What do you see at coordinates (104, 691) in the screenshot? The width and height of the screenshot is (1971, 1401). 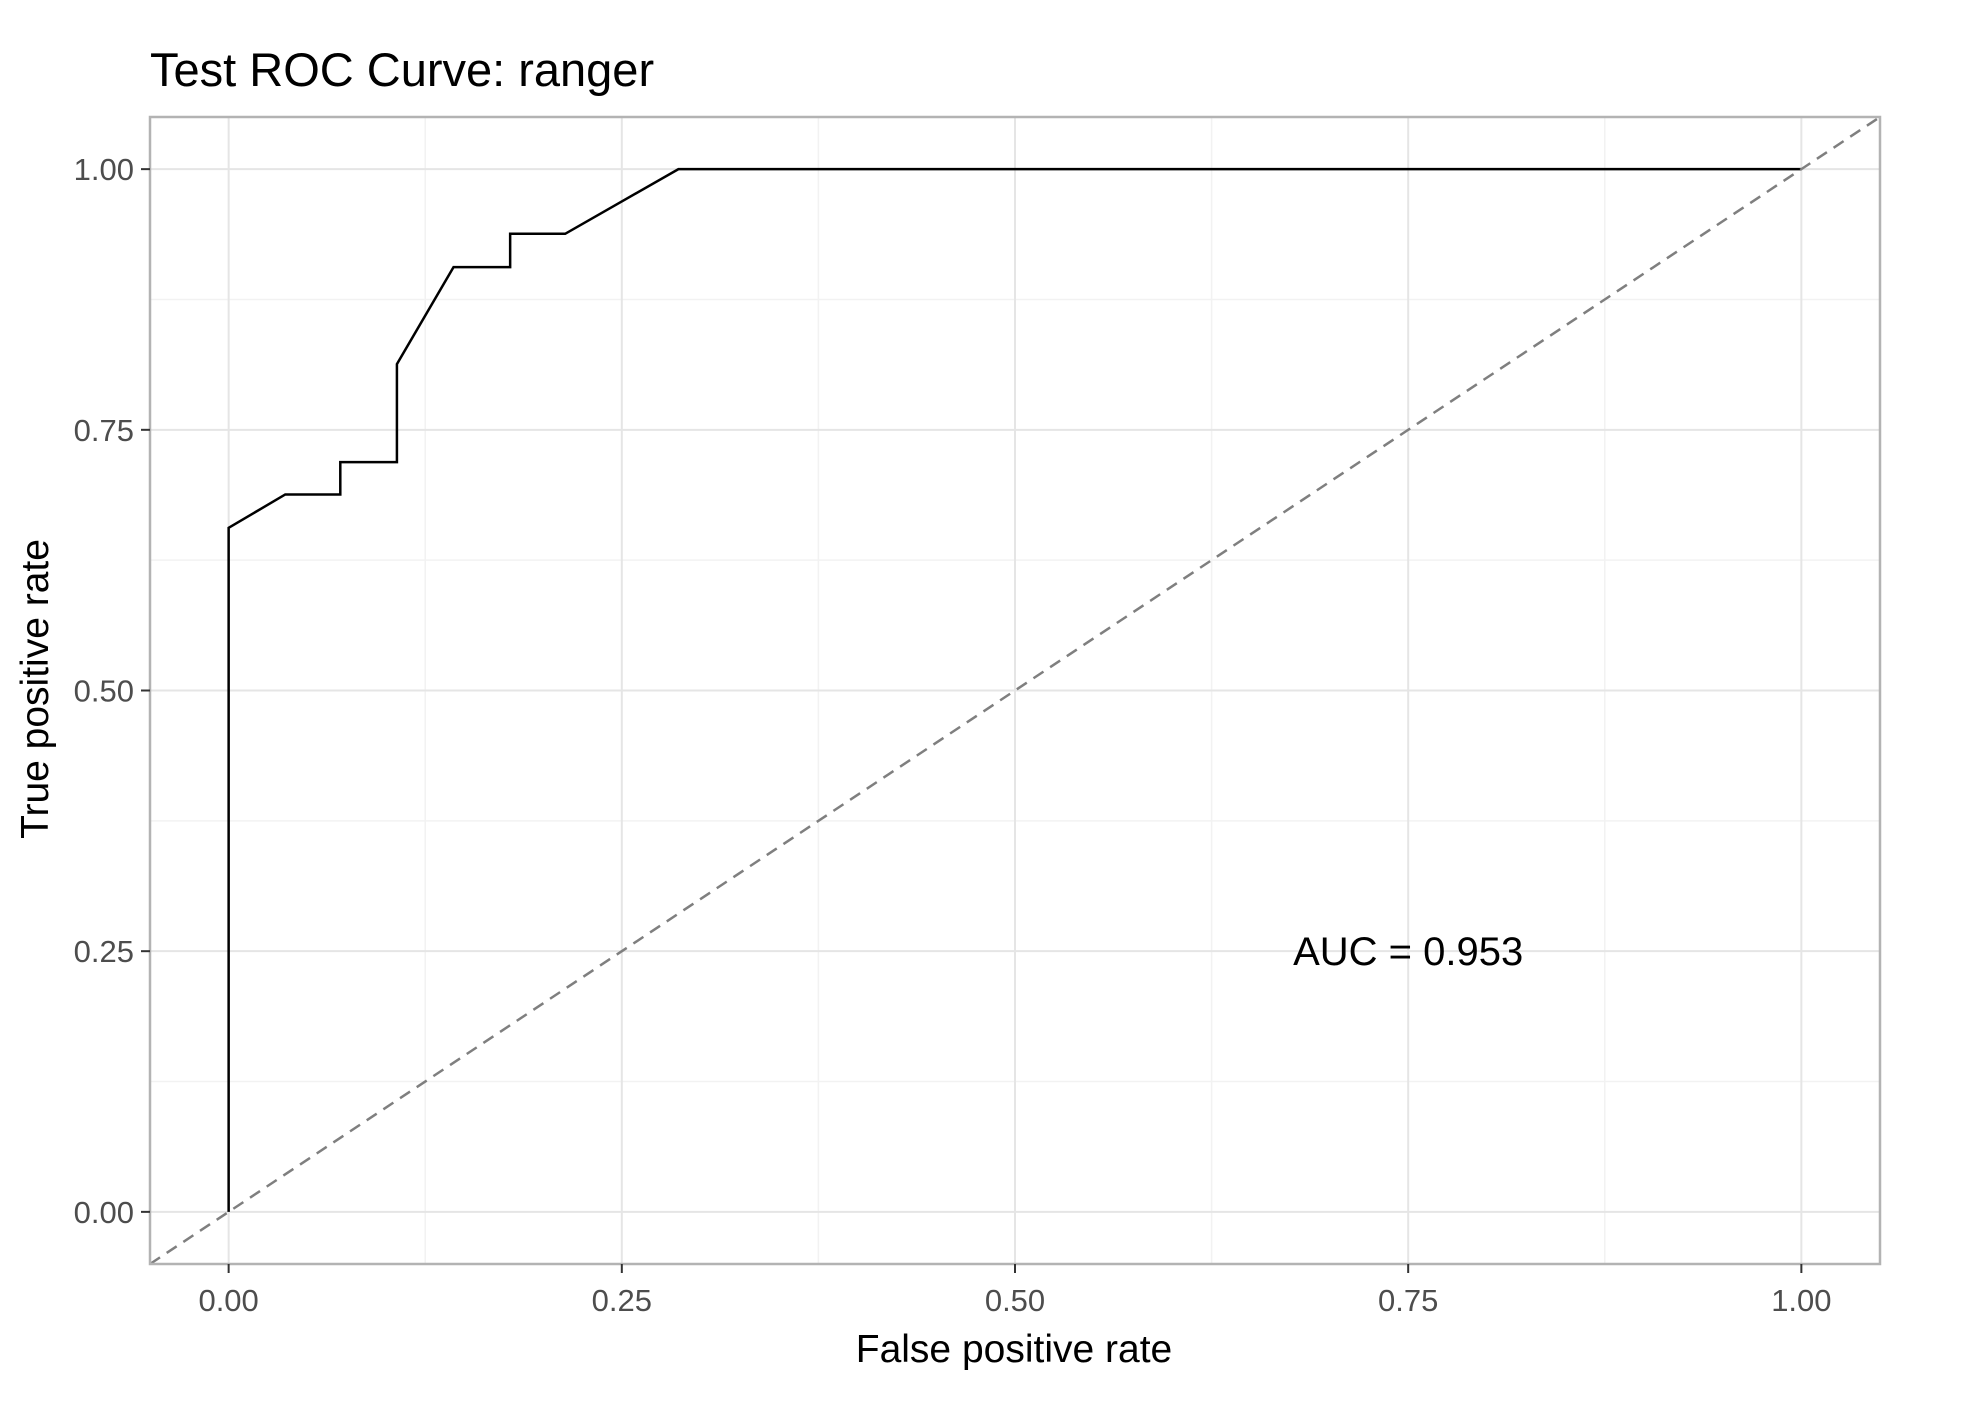 I see `y-tick-label: 0.50` at bounding box center [104, 691].